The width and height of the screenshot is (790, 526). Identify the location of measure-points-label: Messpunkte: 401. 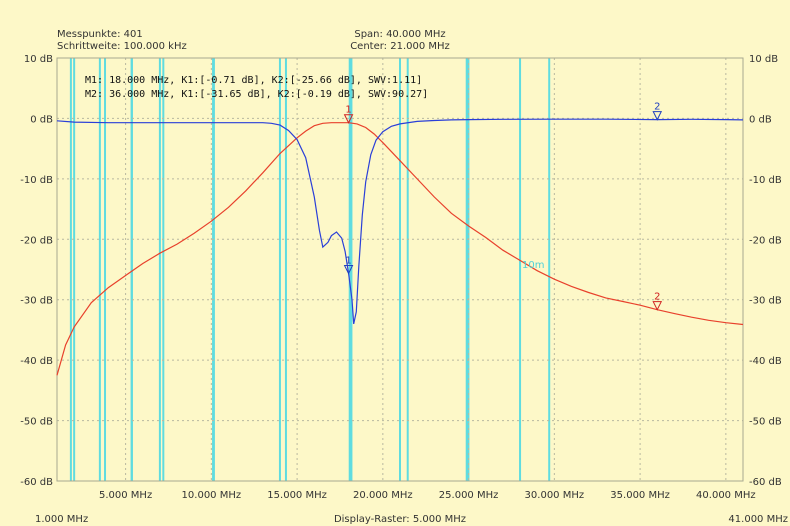
(100, 34).